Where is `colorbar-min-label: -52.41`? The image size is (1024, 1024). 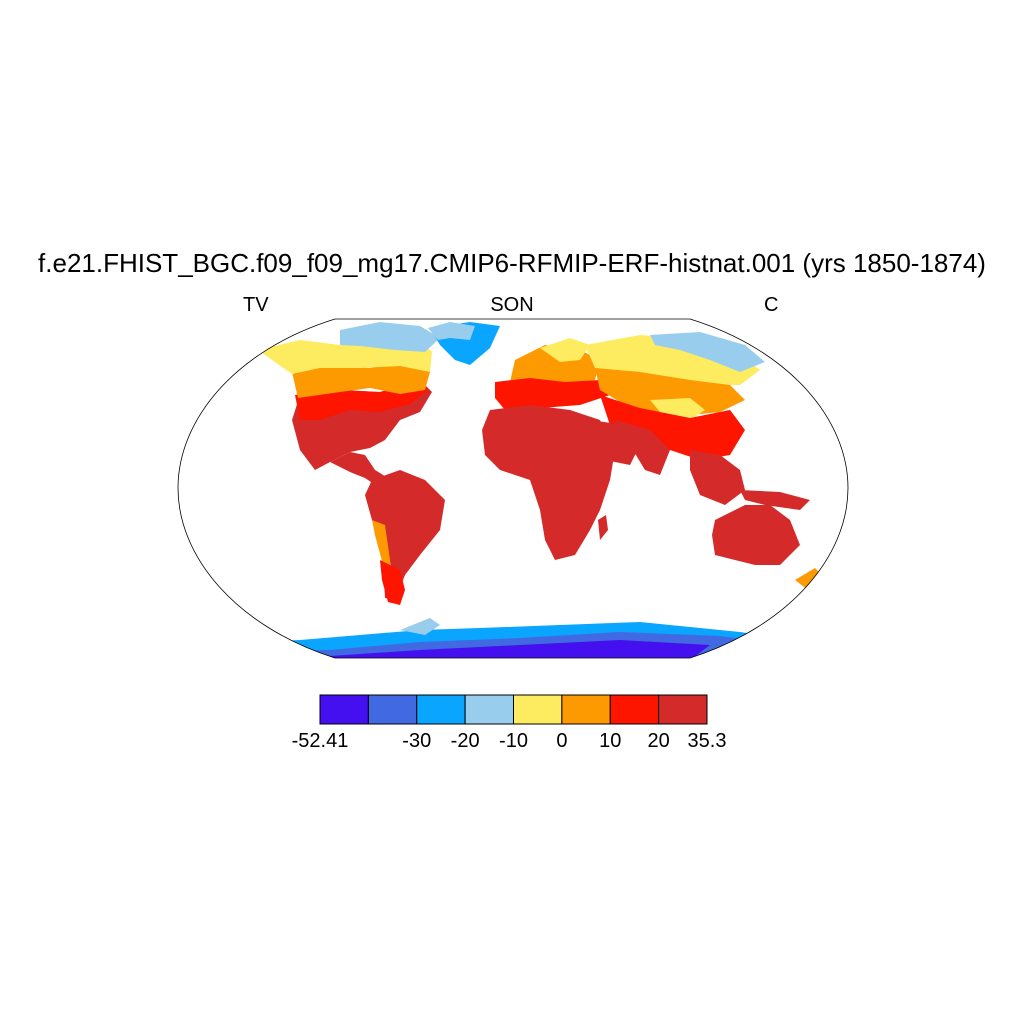 colorbar-min-label: -52.41 is located at coordinates (320, 741).